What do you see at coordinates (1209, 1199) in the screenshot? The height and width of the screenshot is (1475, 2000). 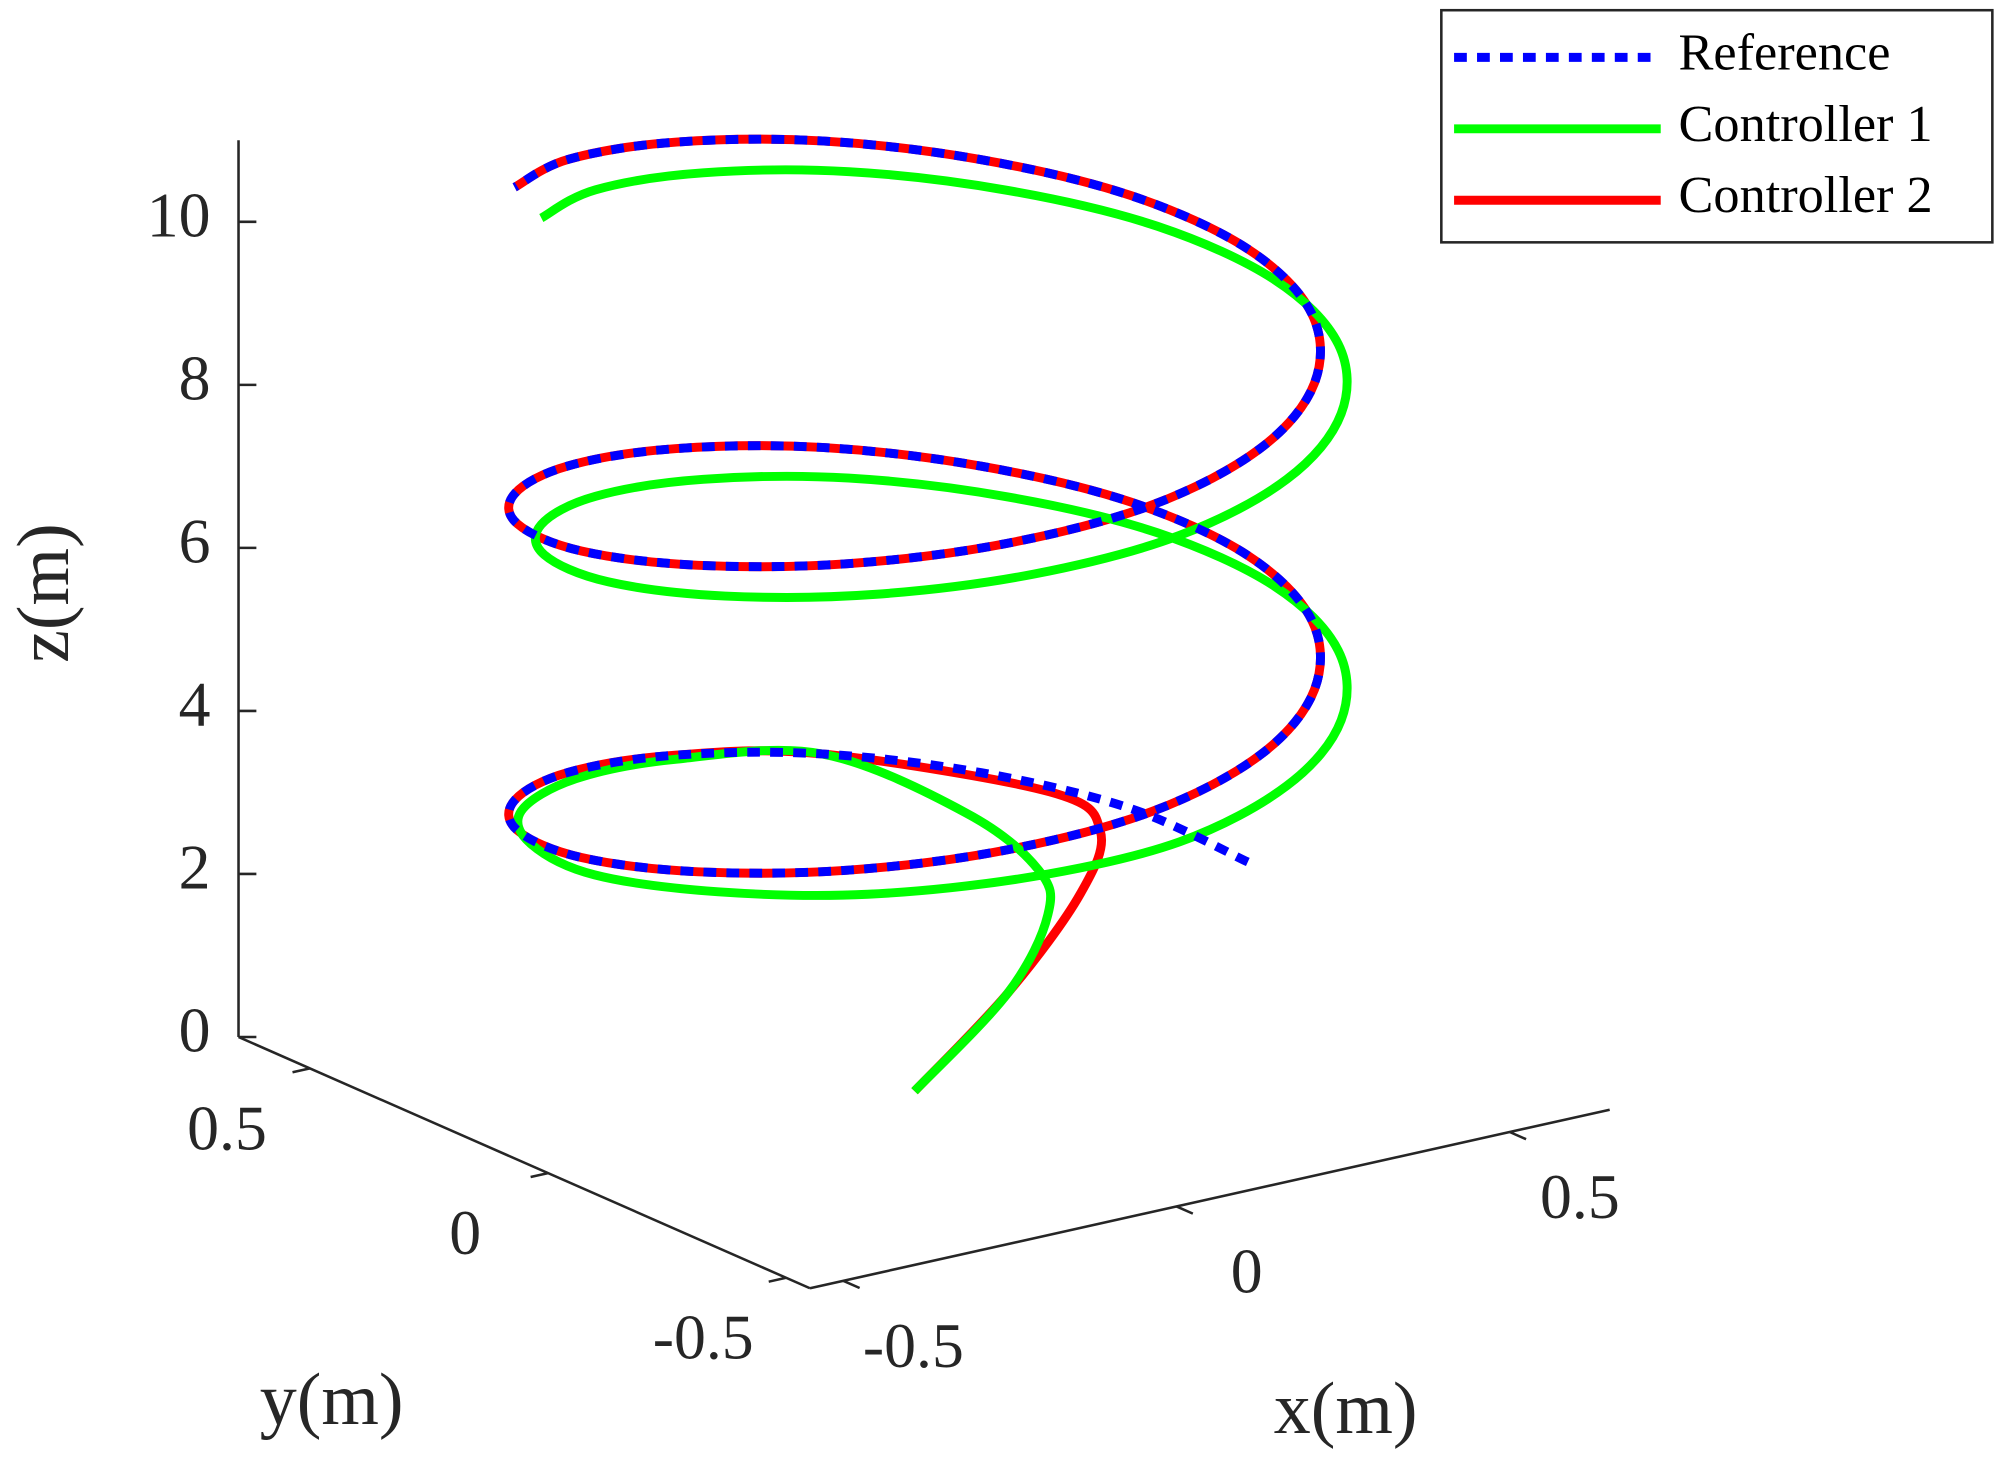 I see `x-axis` at bounding box center [1209, 1199].